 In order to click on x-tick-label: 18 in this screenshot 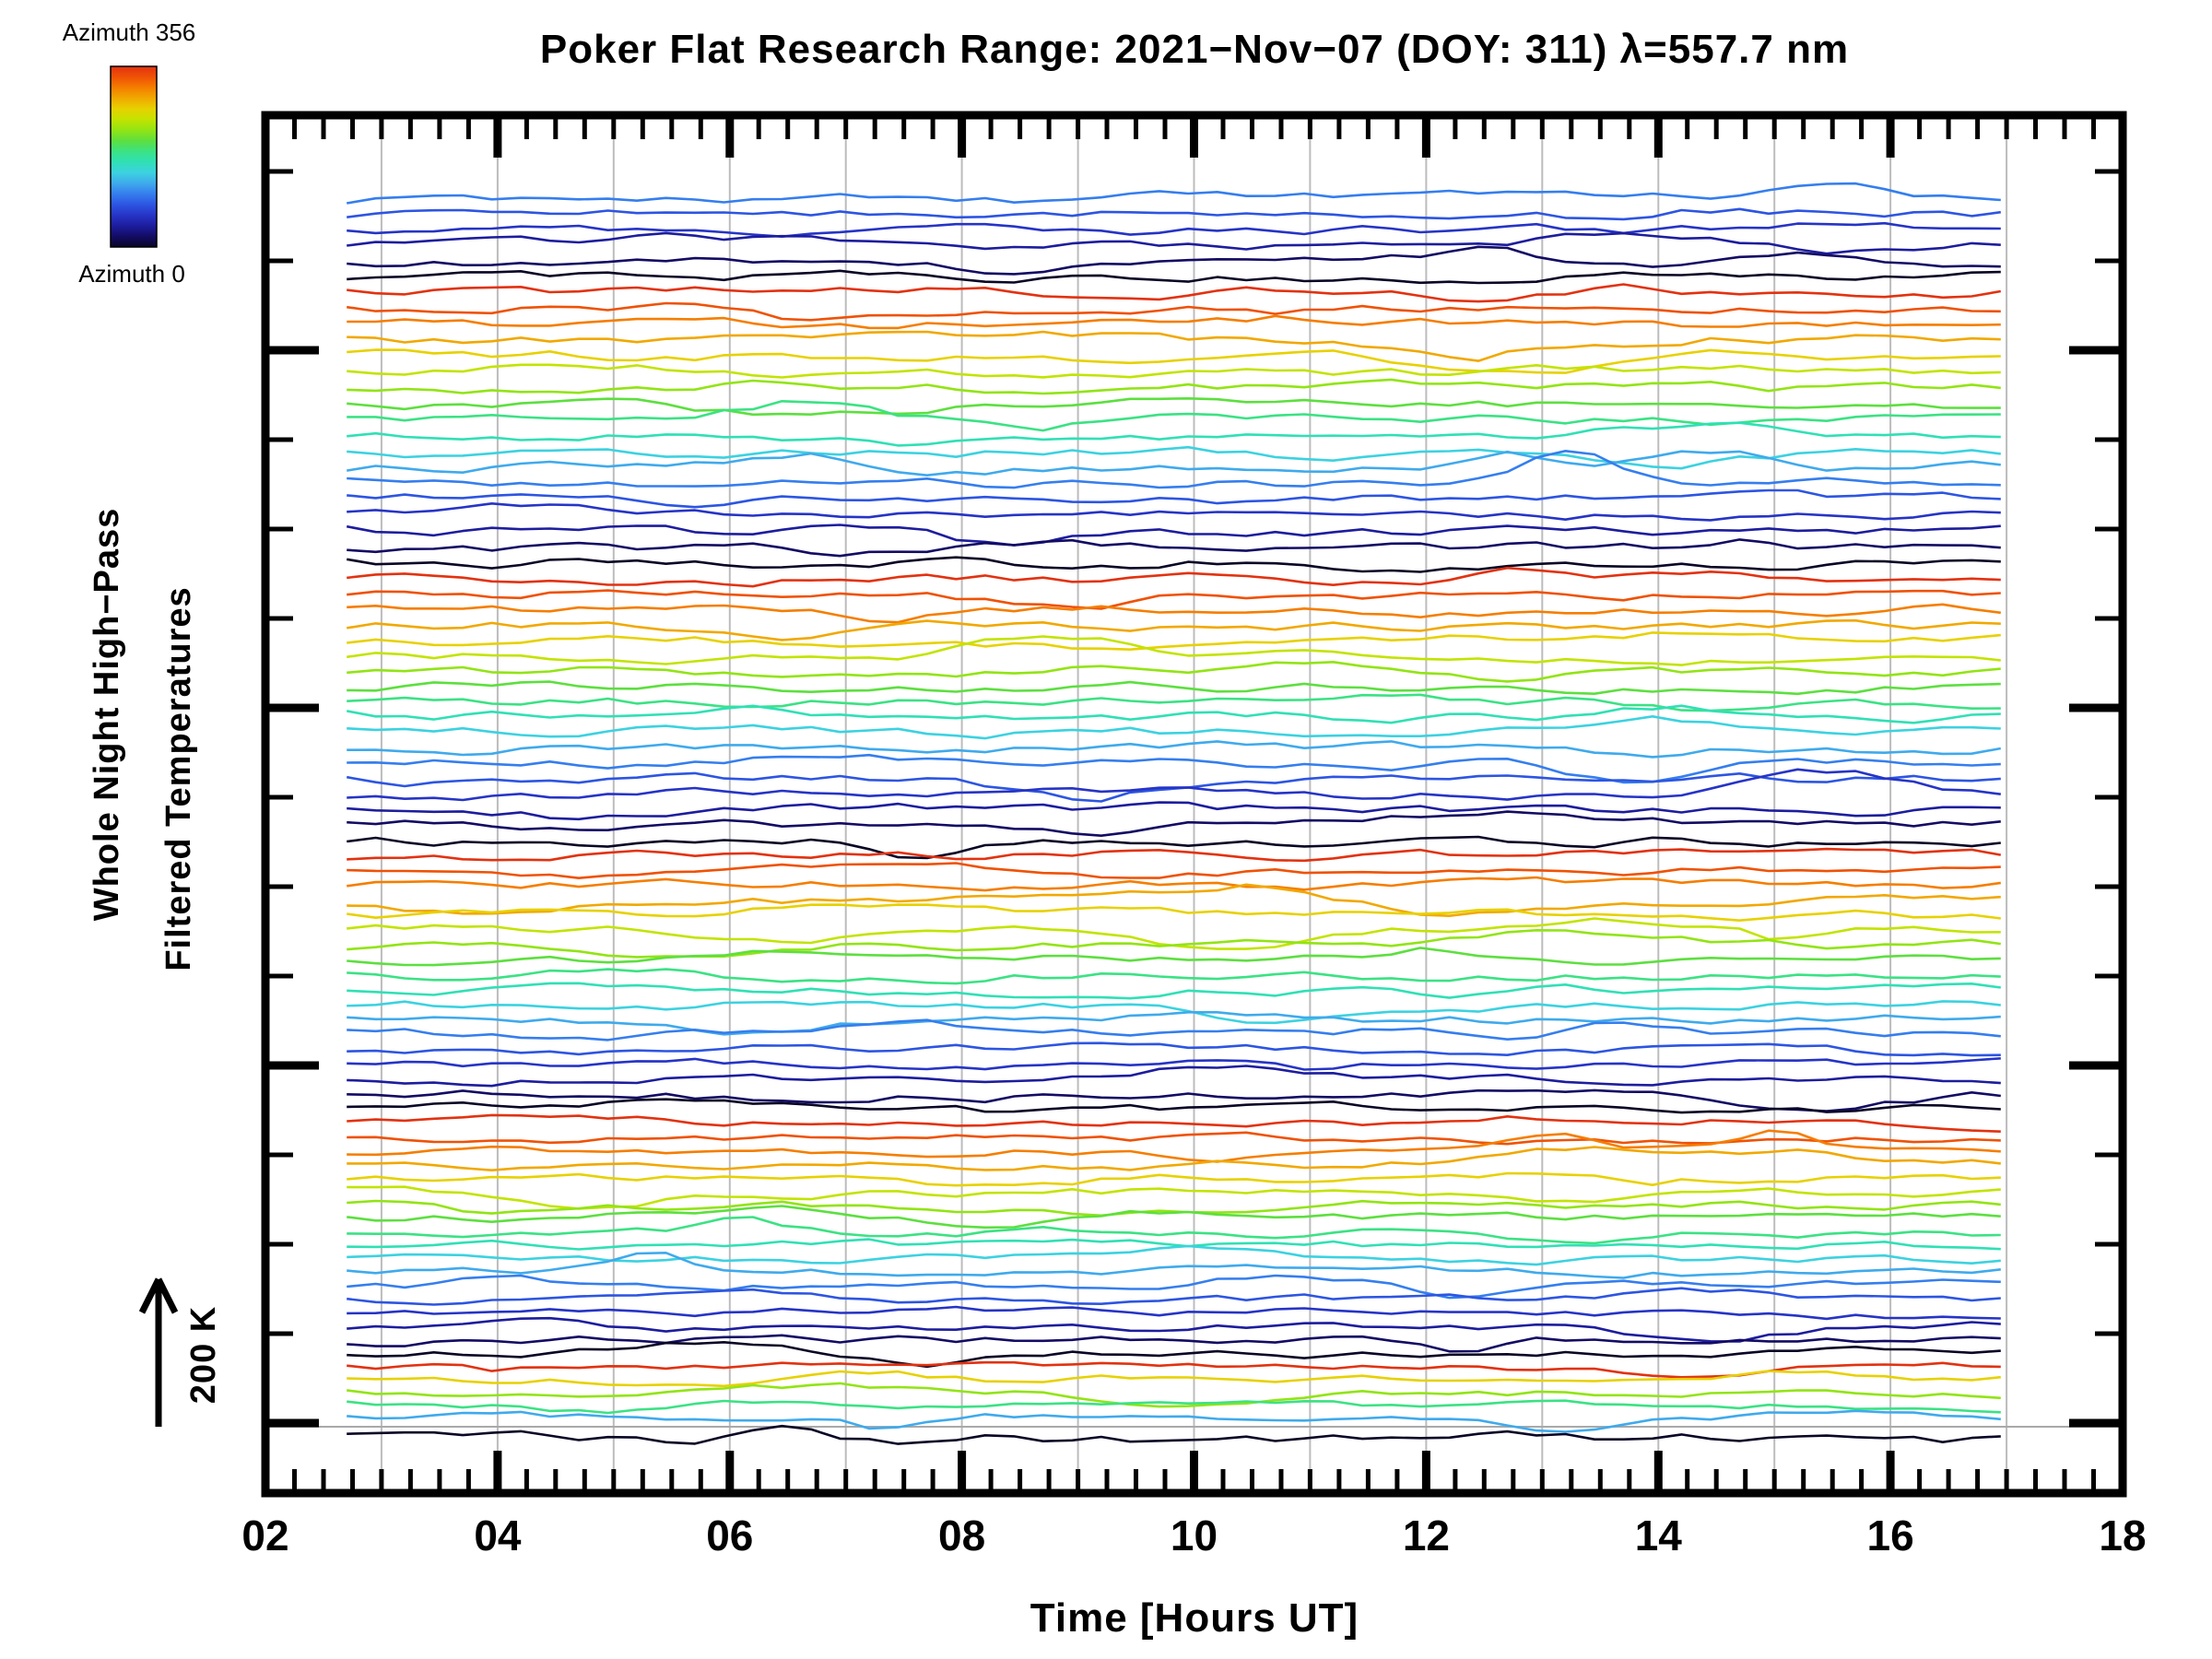, I will do `click(2122, 1535)`.